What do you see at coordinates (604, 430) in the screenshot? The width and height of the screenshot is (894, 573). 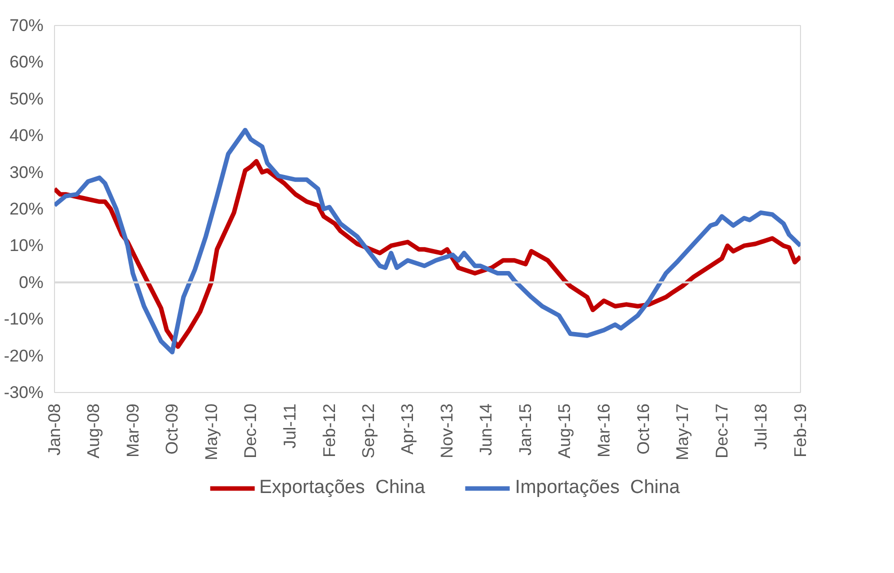 I see `x-tick-label: Mar-16` at bounding box center [604, 430].